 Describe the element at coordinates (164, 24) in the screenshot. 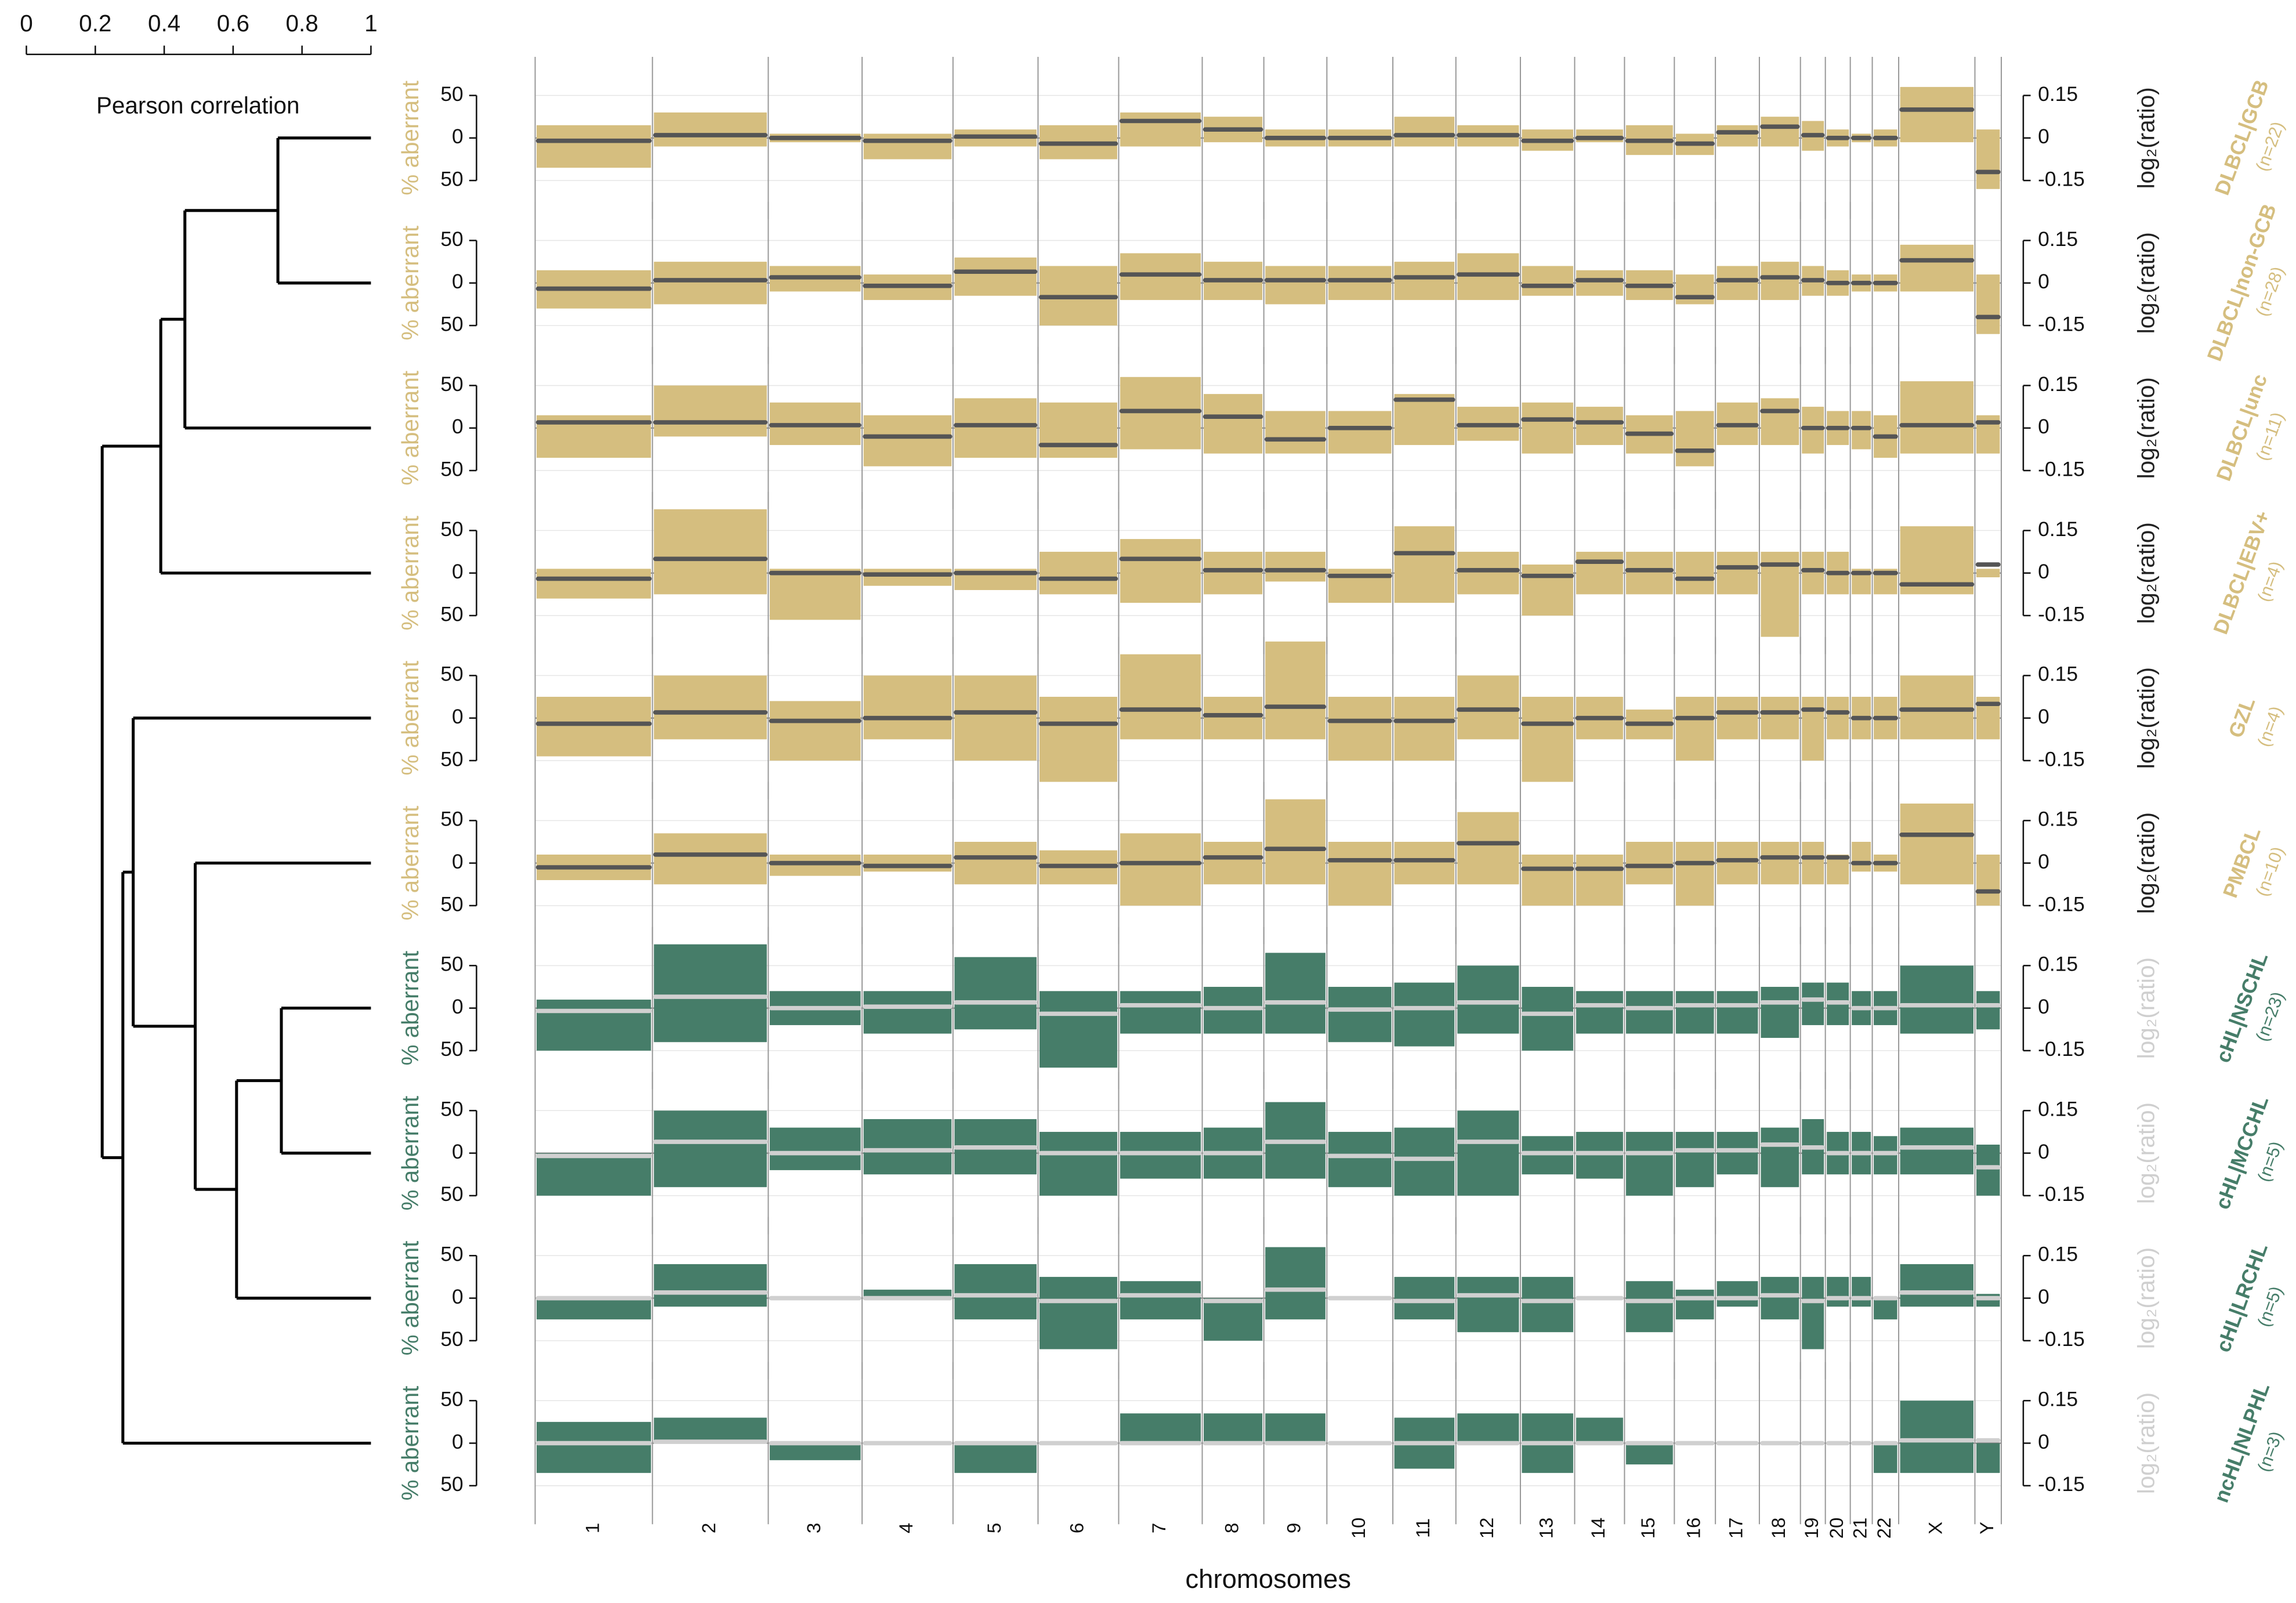

I see `dendrogram-tick-label: 0.4` at that location.